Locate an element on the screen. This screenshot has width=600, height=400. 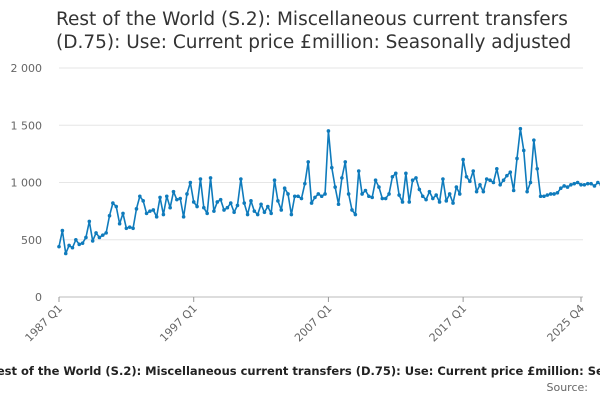
y-tick-label: 1 500 is located at coordinates (27, 125).